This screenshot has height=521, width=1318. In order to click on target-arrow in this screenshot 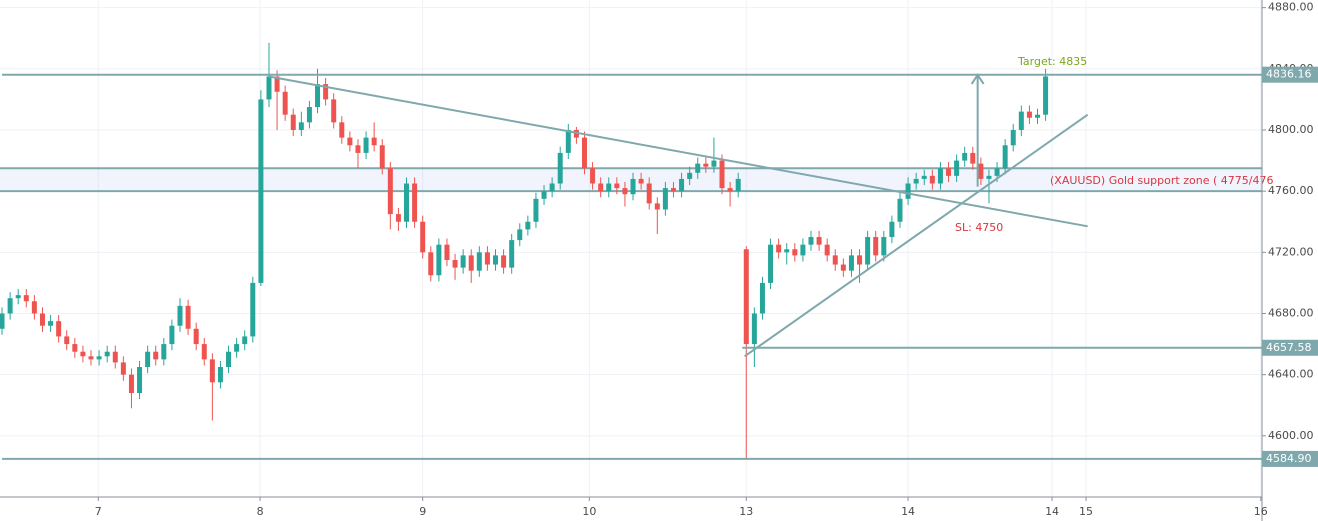, I will do `click(977, 130)`.